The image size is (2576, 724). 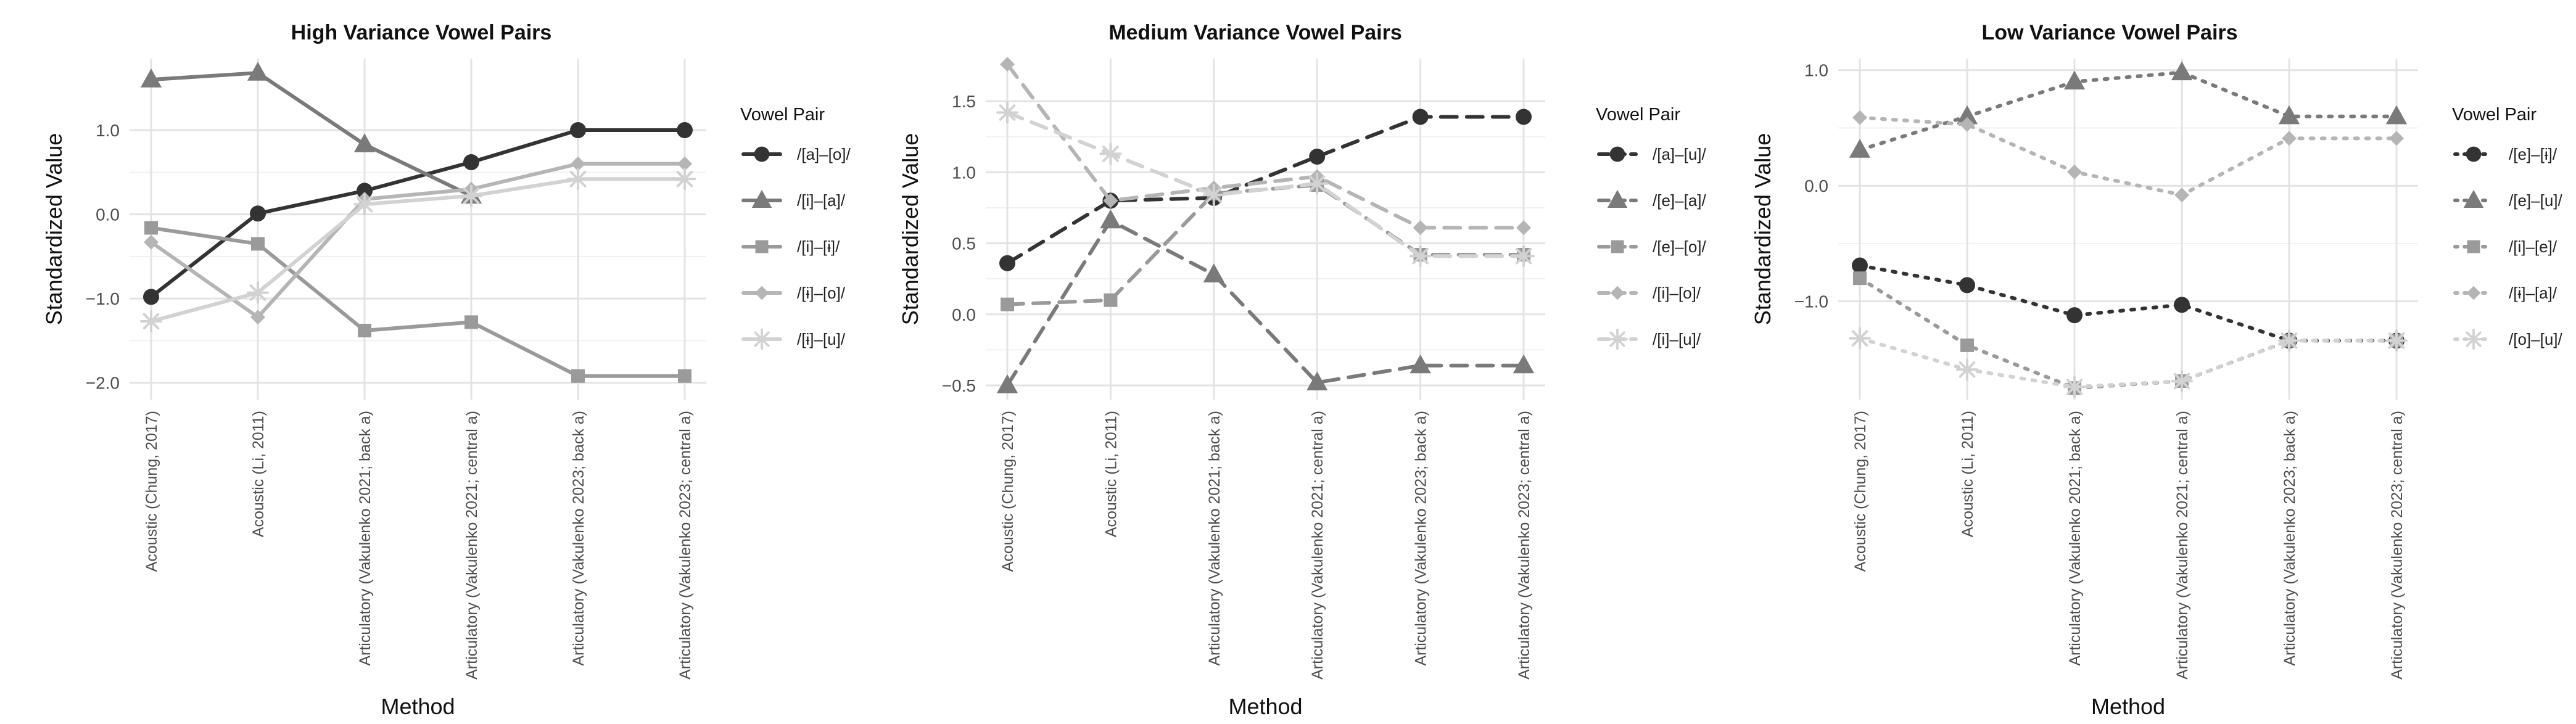 What do you see at coordinates (1255, 32) in the screenshot?
I see `chart-title: Medium Variance Vowel Pairs` at bounding box center [1255, 32].